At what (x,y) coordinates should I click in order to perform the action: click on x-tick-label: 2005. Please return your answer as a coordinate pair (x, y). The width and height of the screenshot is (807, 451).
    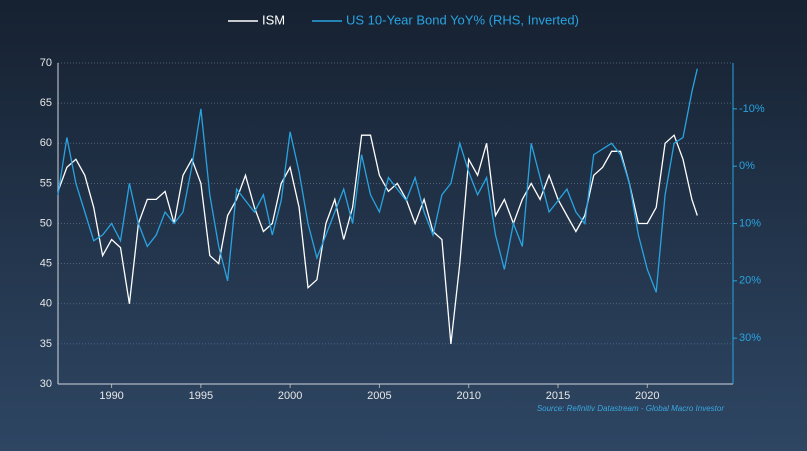
    Looking at the image, I should click on (379, 396).